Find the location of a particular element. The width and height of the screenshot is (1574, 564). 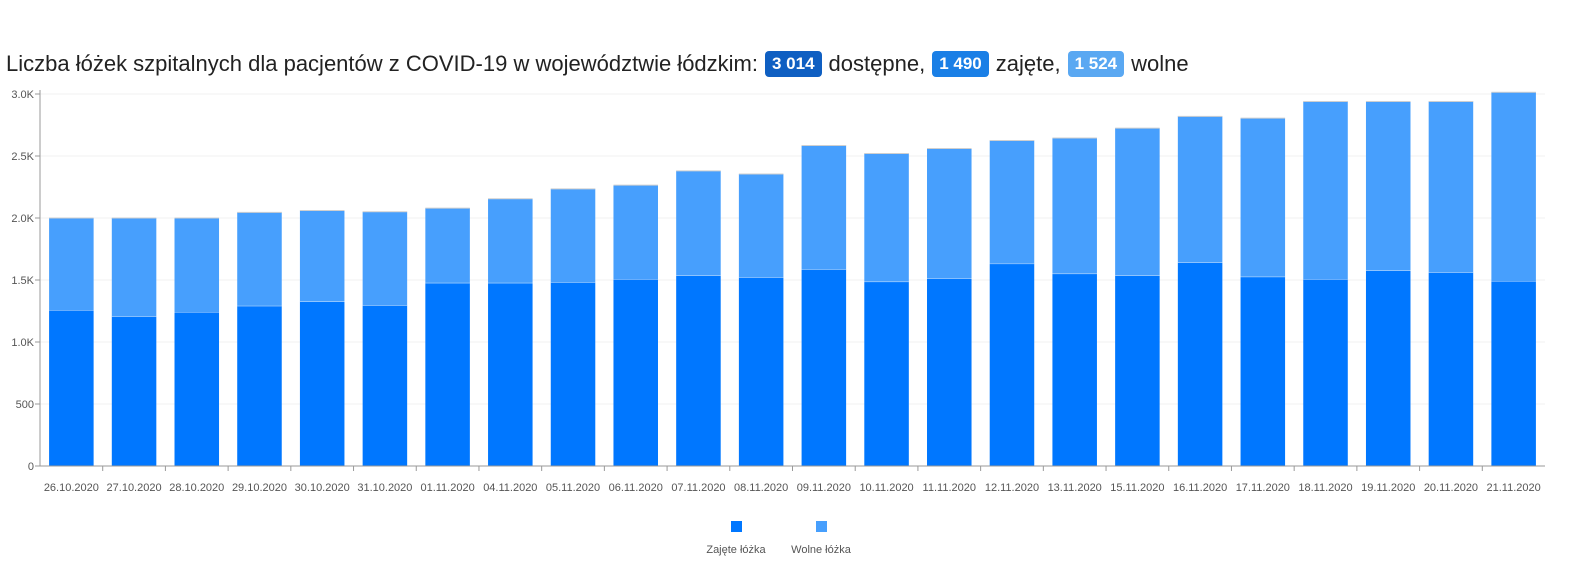

x-tick-label: 18.11.2020 is located at coordinates (1325, 488).